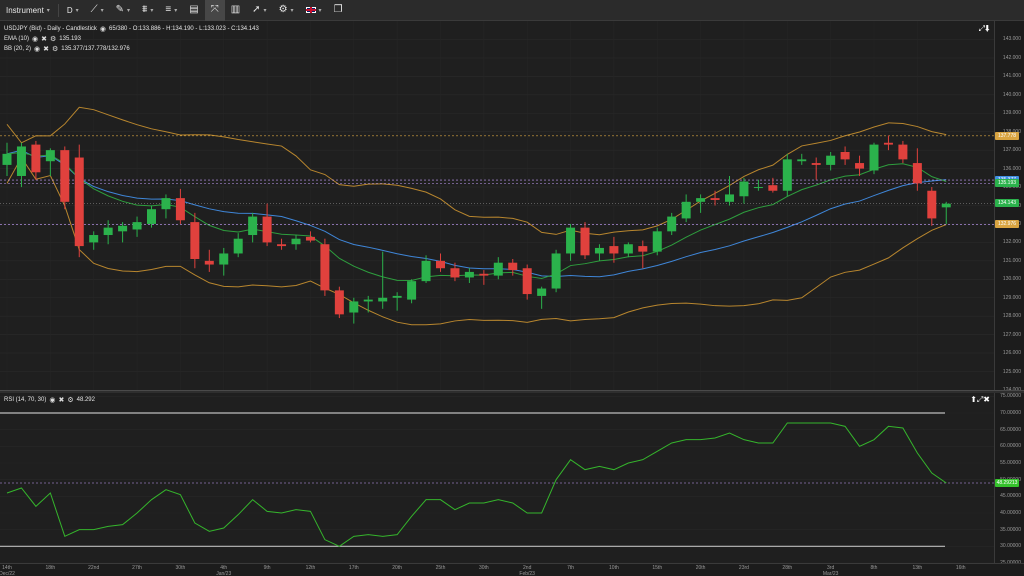  Describe the element at coordinates (1011, 187) in the screenshot. I see `price-tick-label: 135.000` at that location.